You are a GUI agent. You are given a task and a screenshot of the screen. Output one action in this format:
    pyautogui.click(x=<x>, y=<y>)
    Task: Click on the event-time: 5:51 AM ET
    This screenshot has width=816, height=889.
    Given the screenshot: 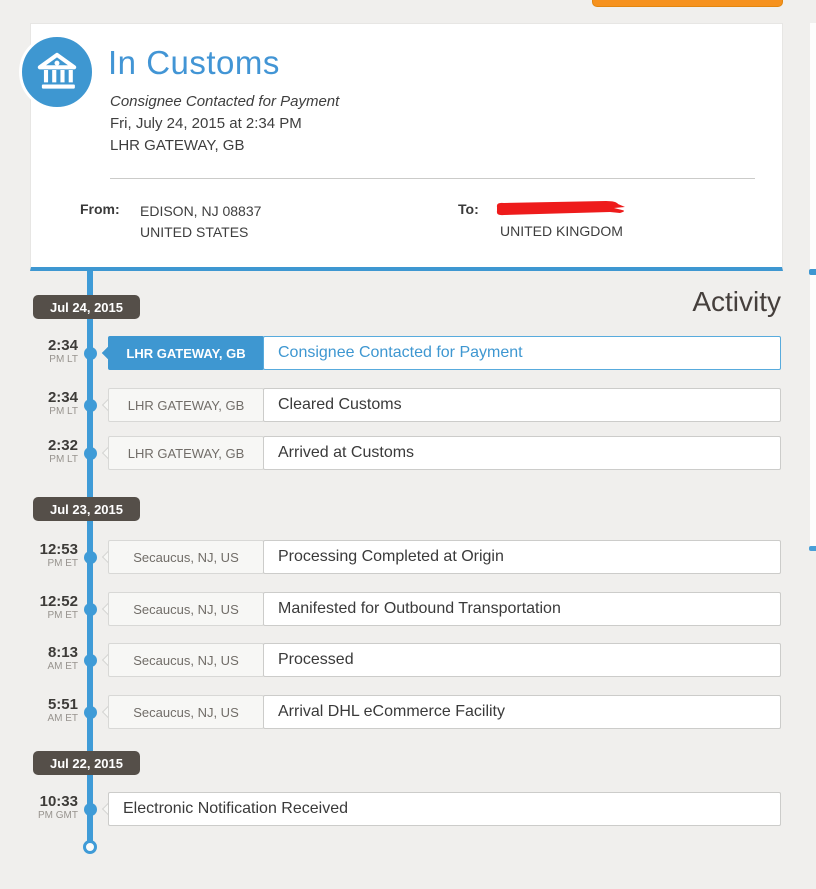 What is the action you would take?
    pyautogui.click(x=62, y=710)
    